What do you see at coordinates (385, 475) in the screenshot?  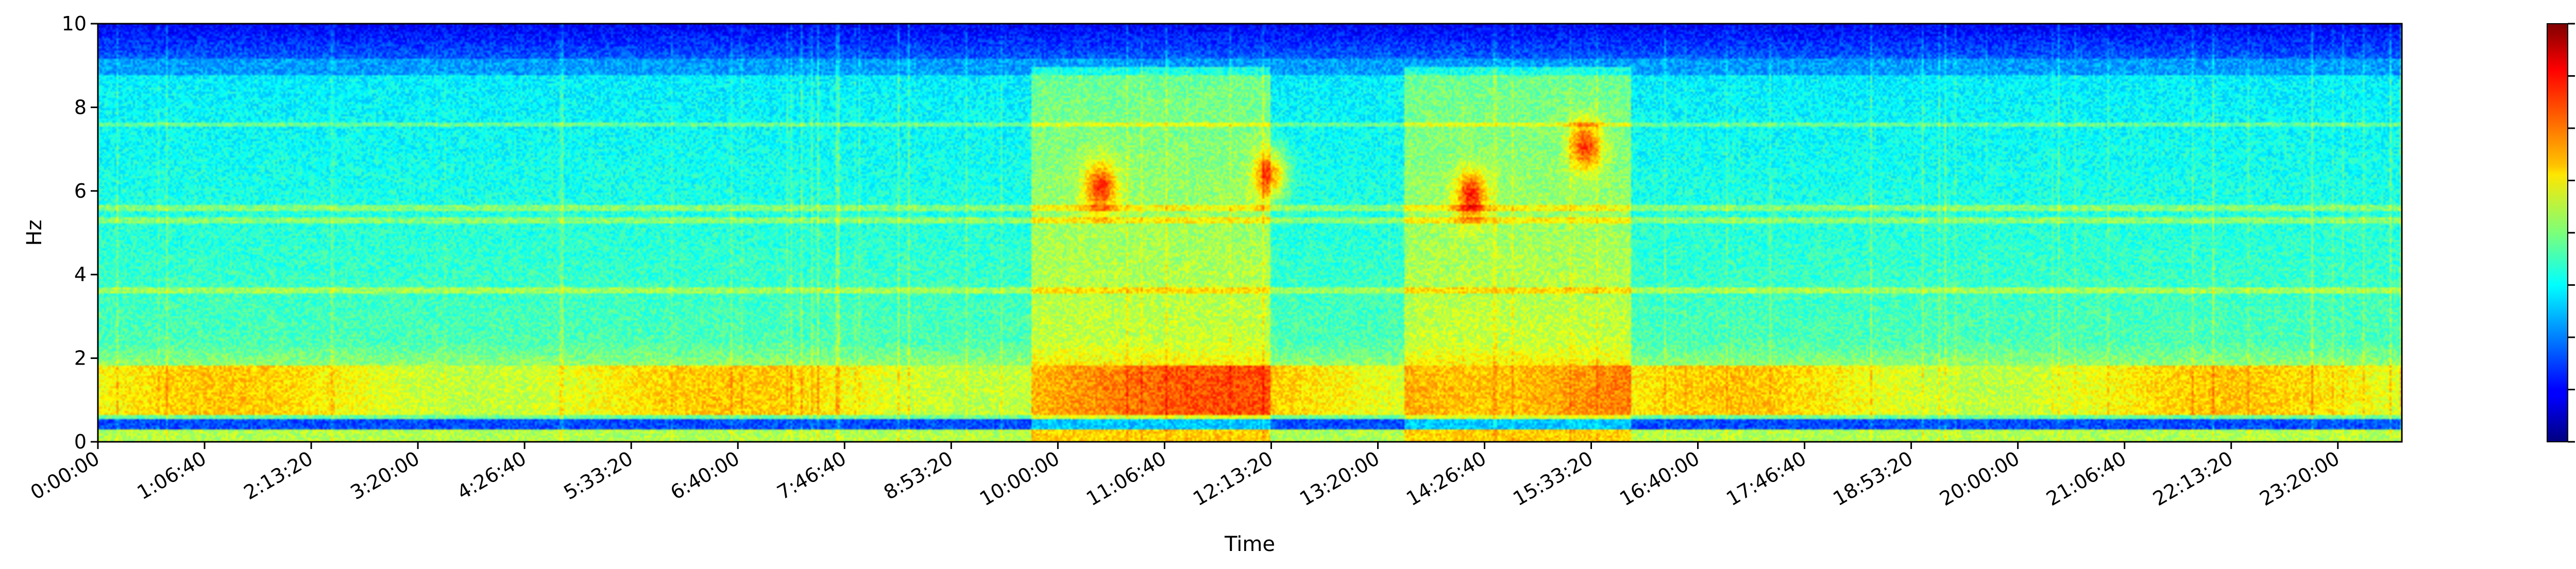 I see `x-tick-label: 3:20:00` at bounding box center [385, 475].